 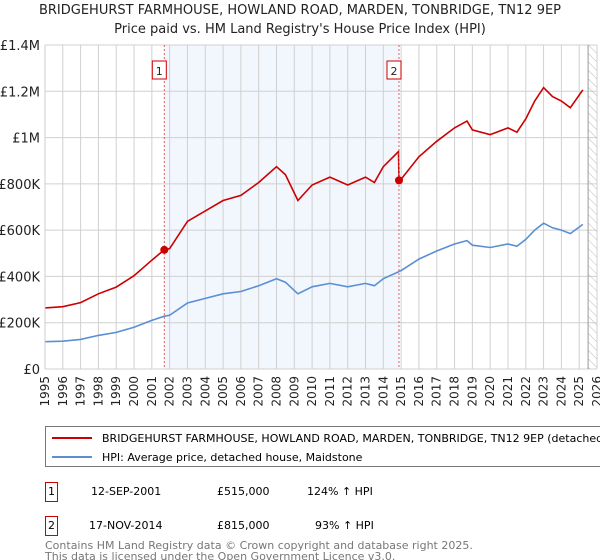 I want to click on sale-date: 12-SEP-2001, so click(x=126, y=491).